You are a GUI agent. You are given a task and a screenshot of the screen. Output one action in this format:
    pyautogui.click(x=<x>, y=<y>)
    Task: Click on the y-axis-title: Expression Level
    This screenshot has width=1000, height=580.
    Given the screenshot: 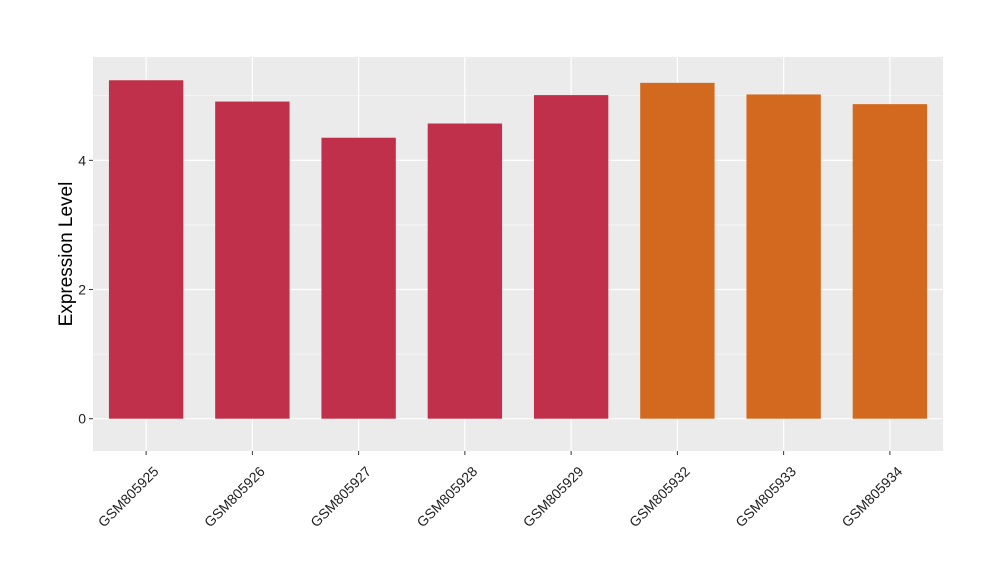 What is the action you would take?
    pyautogui.click(x=66, y=254)
    